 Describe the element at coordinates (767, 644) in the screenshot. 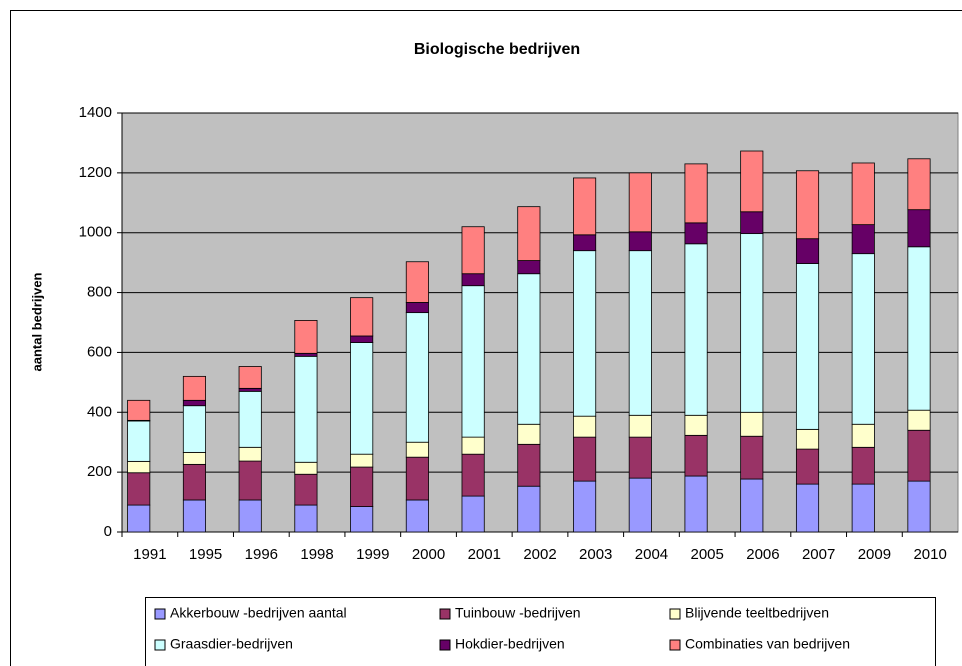

I see `legend-label: Combinaties van bedrijven` at that location.